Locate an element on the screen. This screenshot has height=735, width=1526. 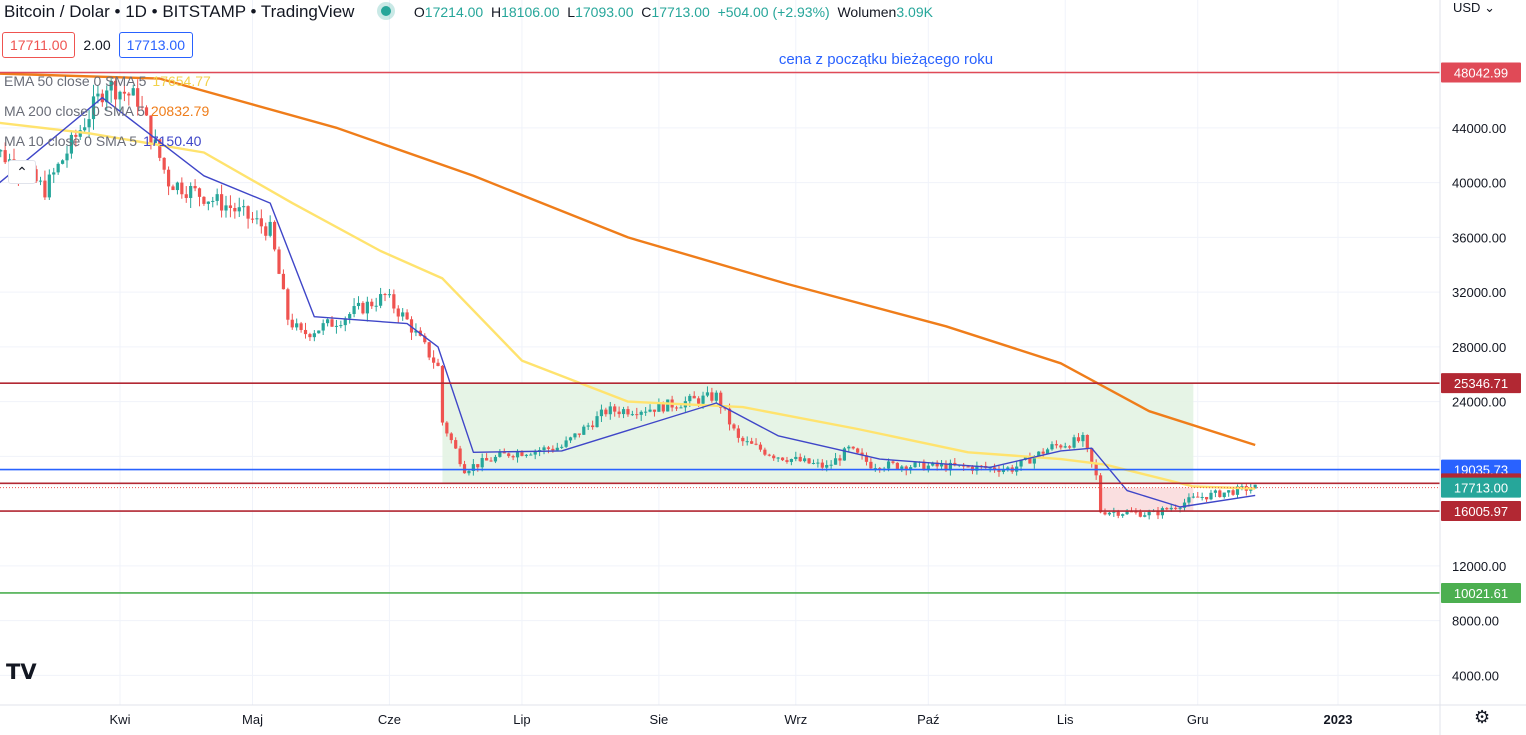
highlight-zone is located at coordinates (1147, 499).